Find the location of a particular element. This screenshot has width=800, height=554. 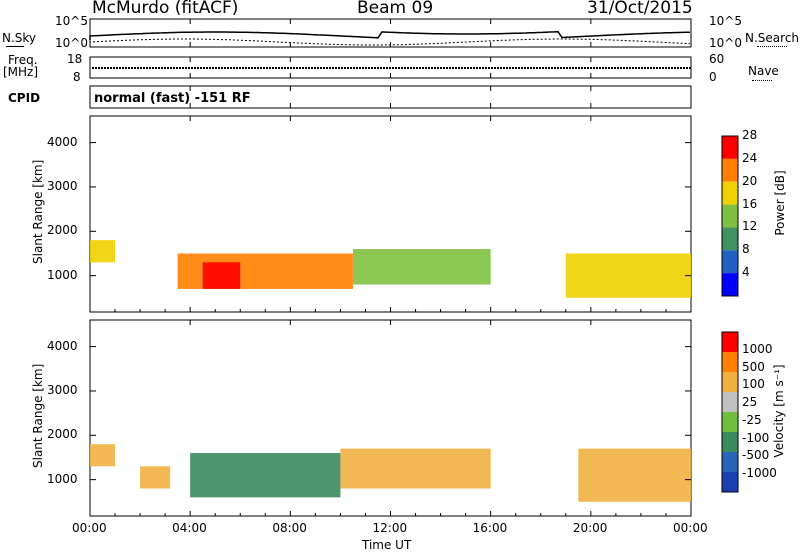

nsky-tick-bottom: 10^0 is located at coordinates (71, 43).